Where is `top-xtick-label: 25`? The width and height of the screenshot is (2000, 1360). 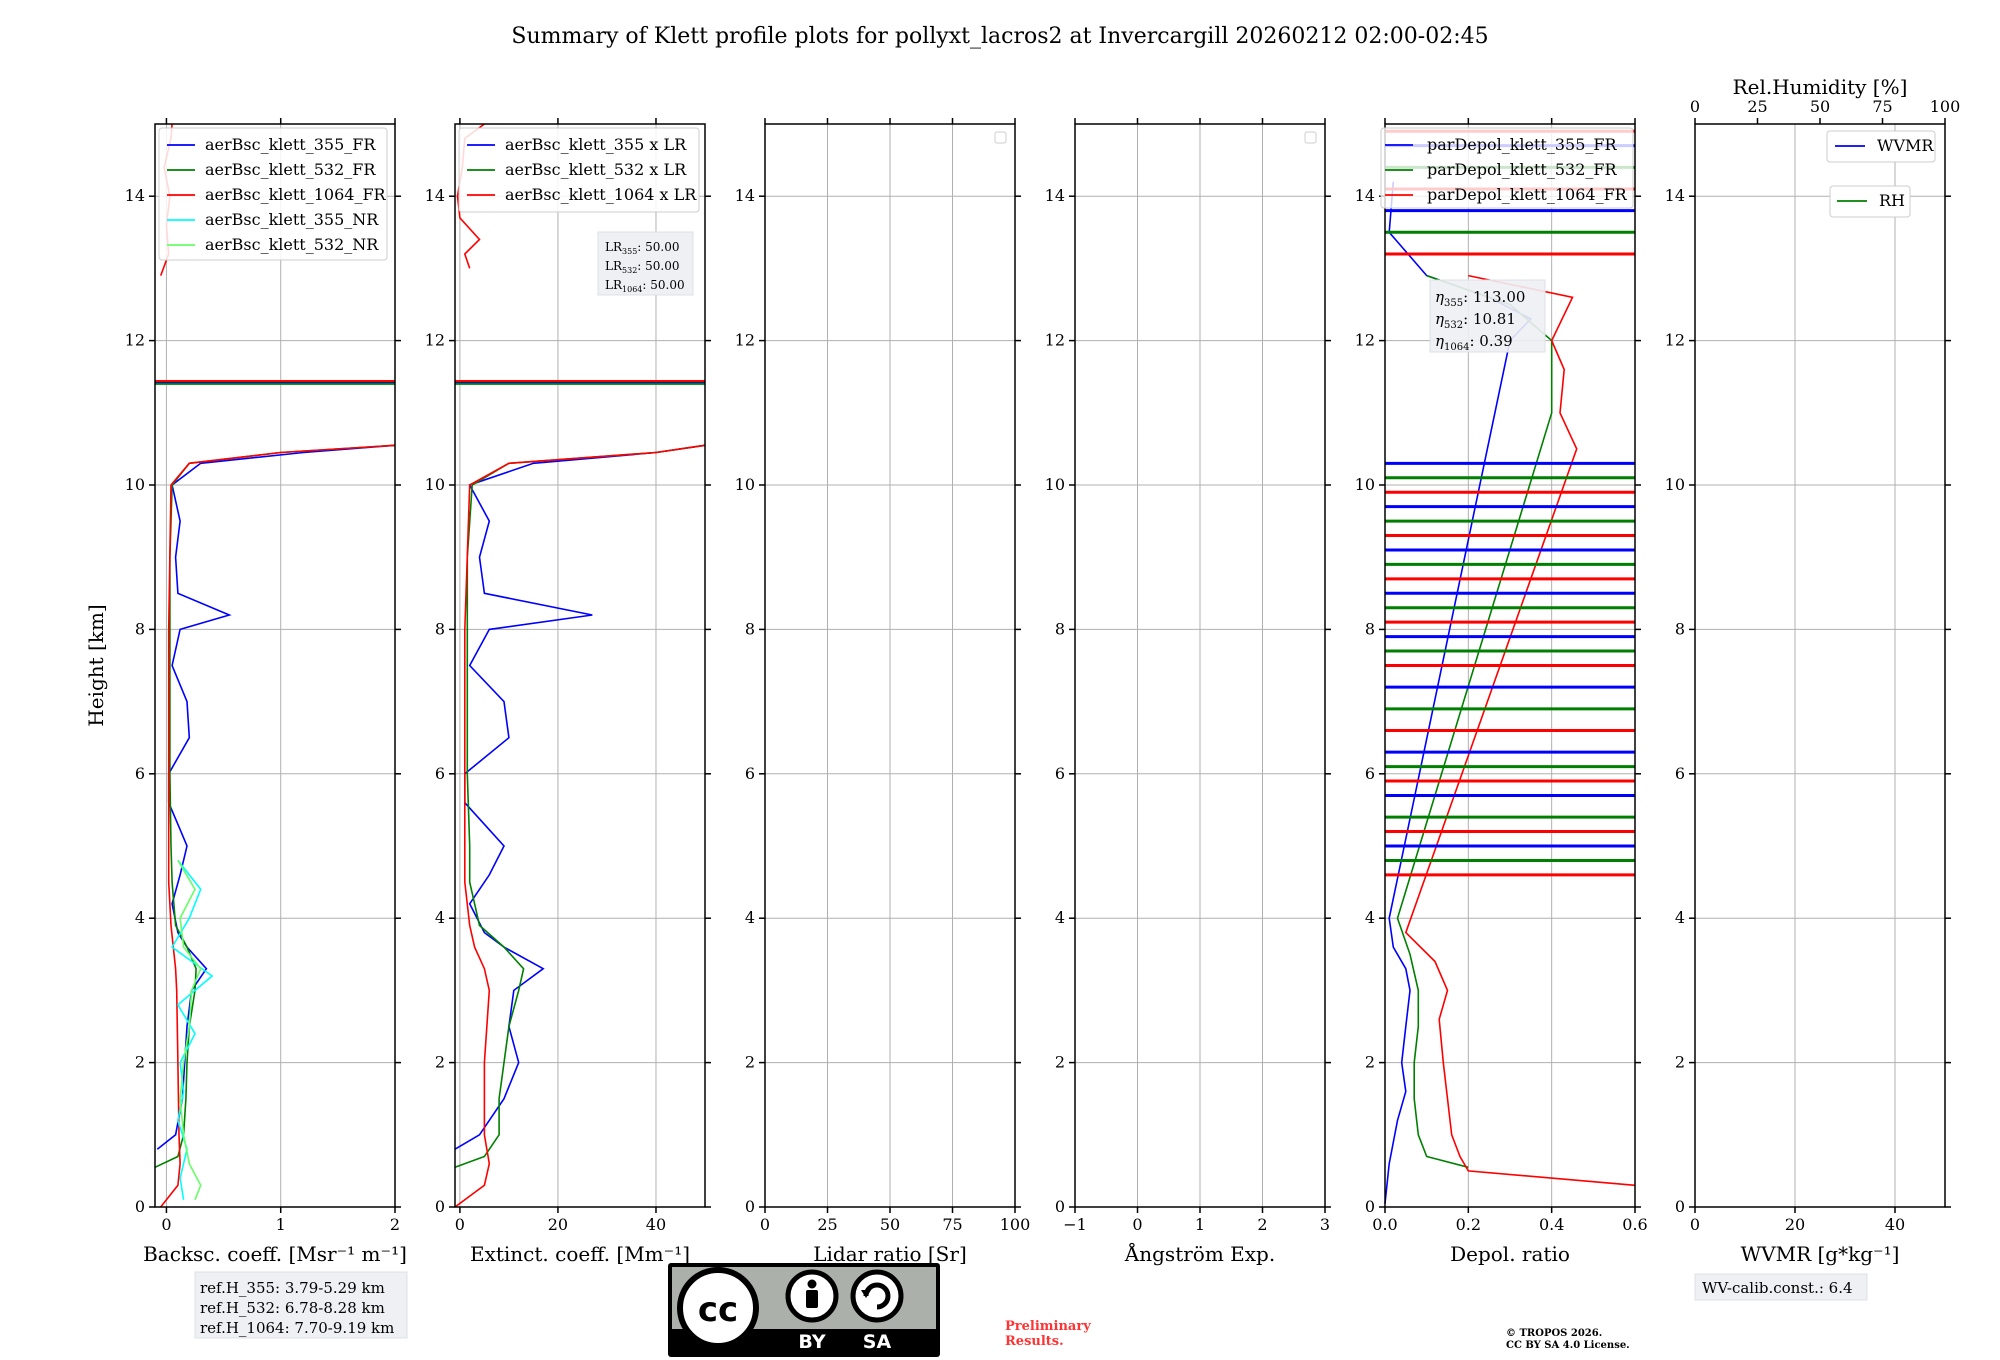 top-xtick-label: 25 is located at coordinates (1757, 106).